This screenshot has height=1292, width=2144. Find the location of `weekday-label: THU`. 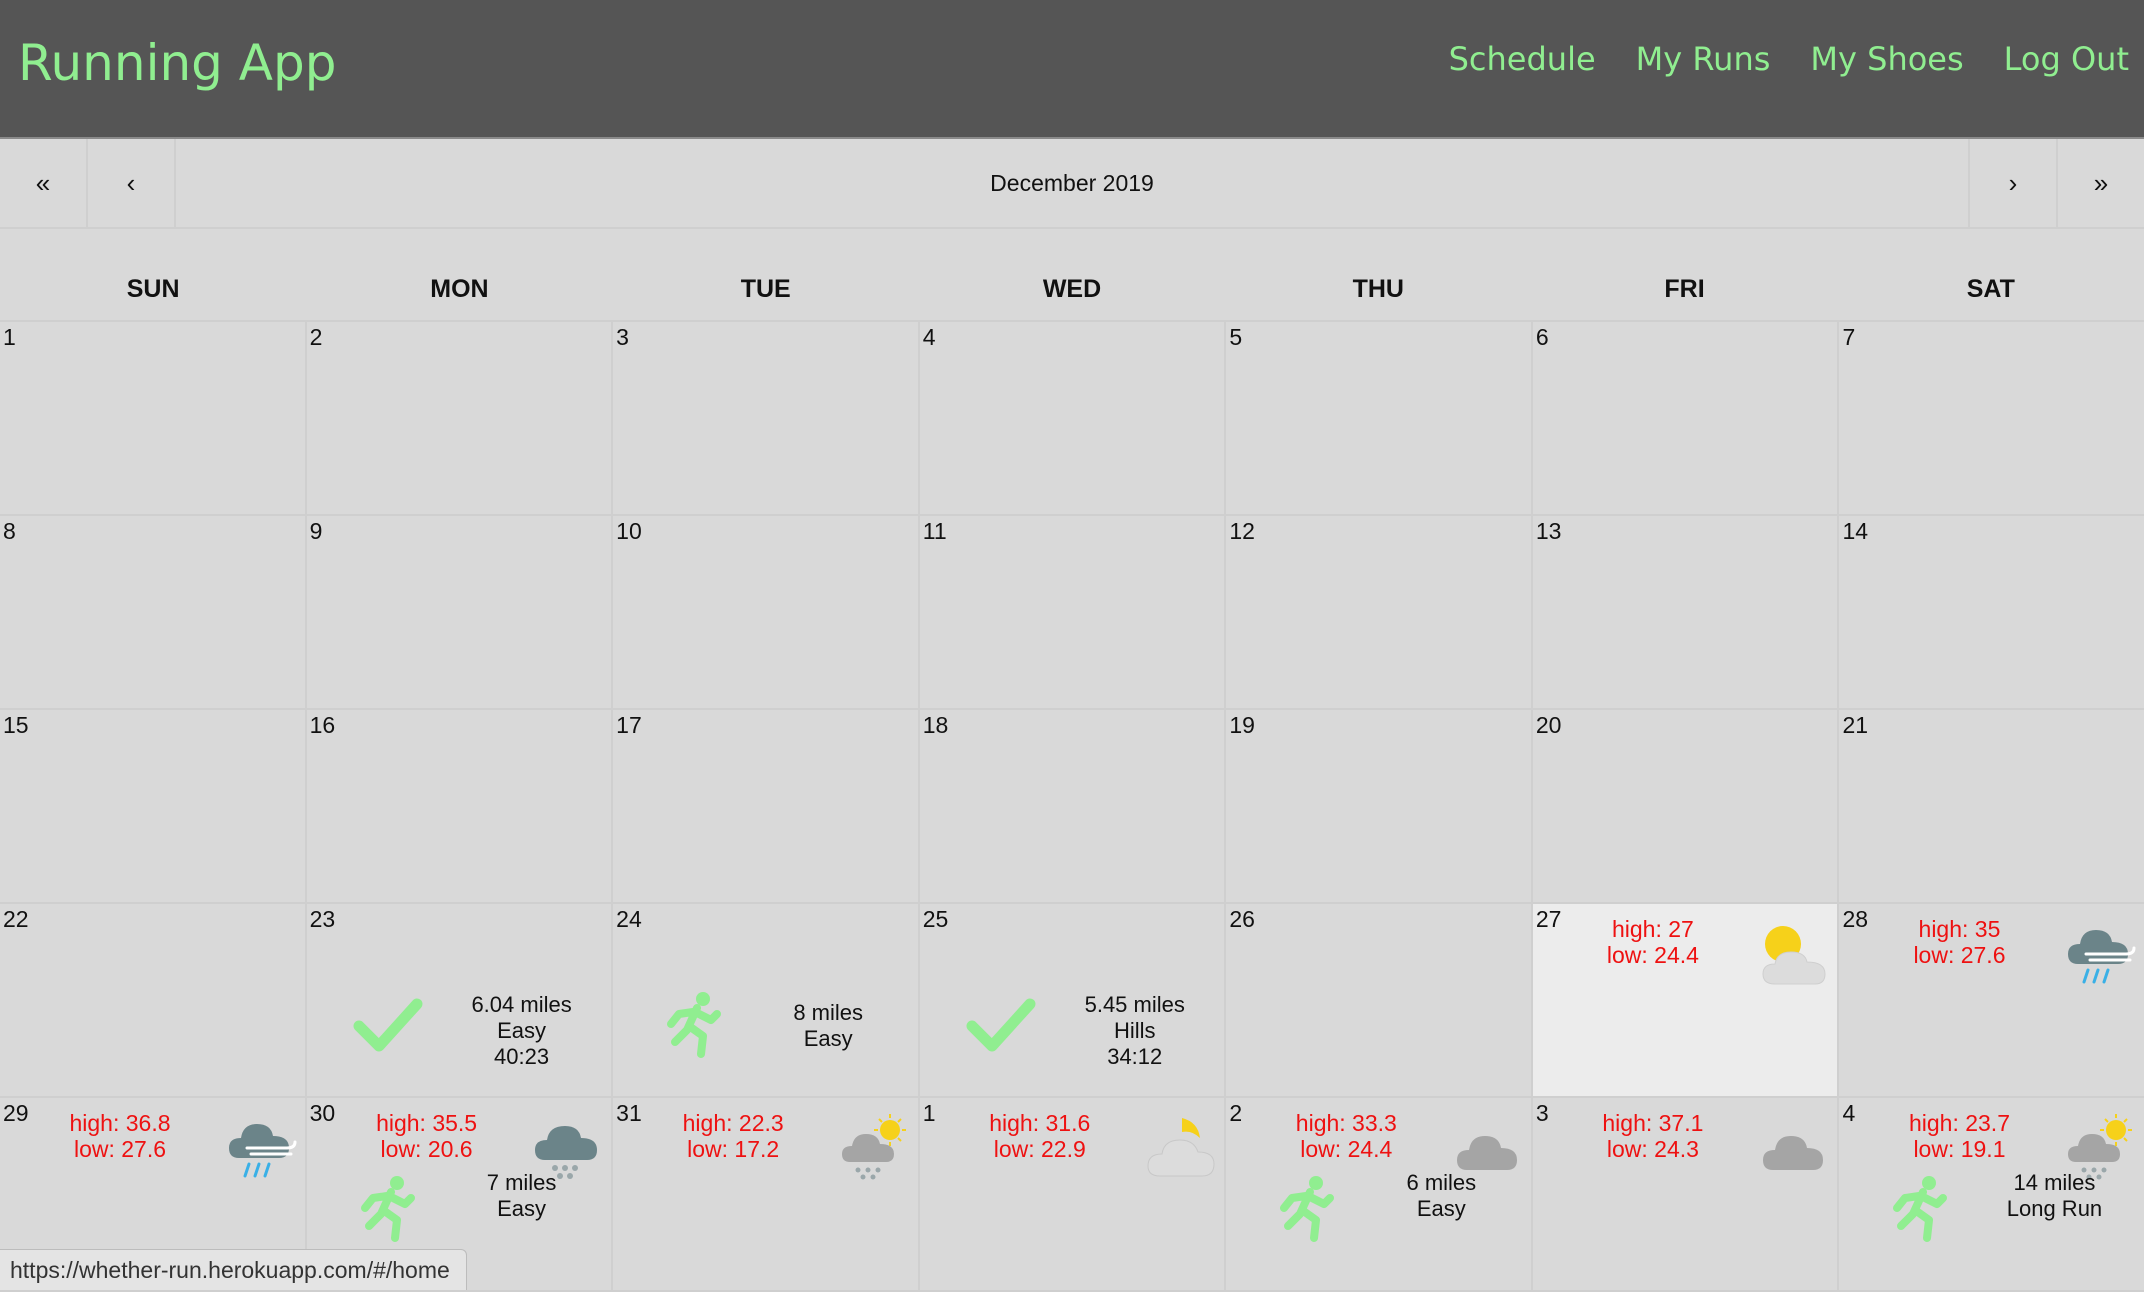

weekday-label: THU is located at coordinates (1378, 289).